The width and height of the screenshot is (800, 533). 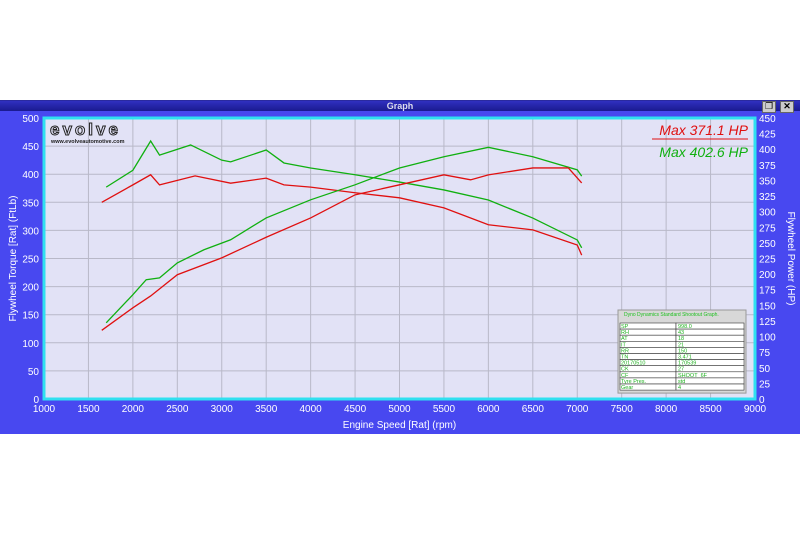 I want to click on y-tick-label: 500, so click(x=30, y=119).